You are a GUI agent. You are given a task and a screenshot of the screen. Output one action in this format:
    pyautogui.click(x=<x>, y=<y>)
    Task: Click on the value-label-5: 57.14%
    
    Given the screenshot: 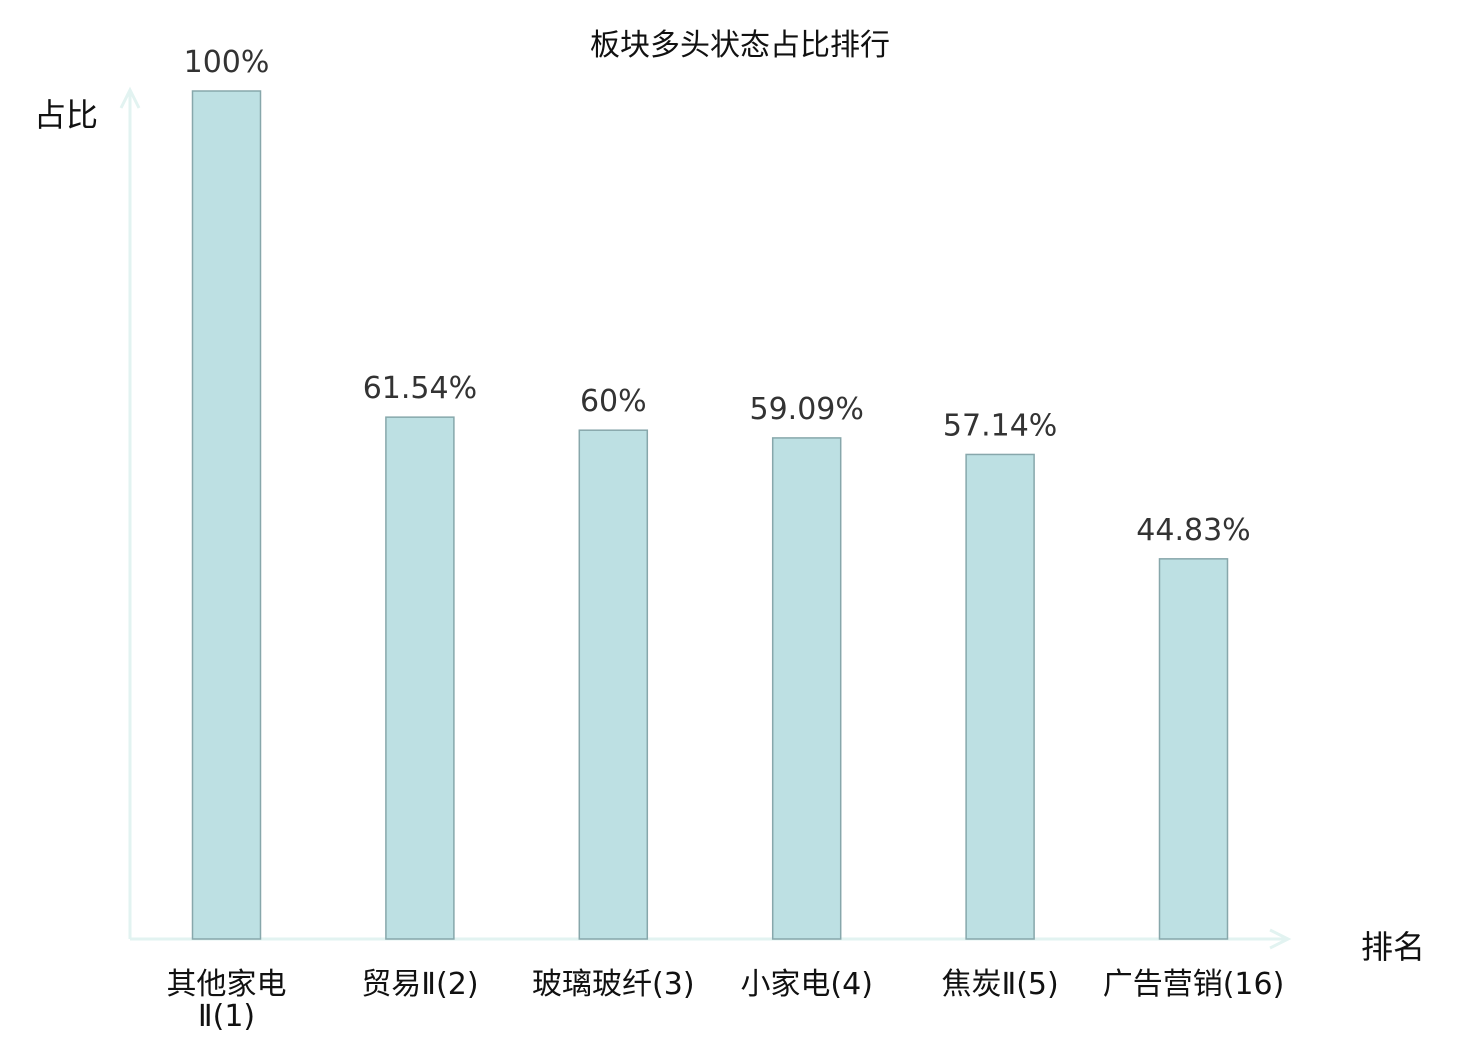 What is the action you would take?
    pyautogui.click(x=1000, y=425)
    